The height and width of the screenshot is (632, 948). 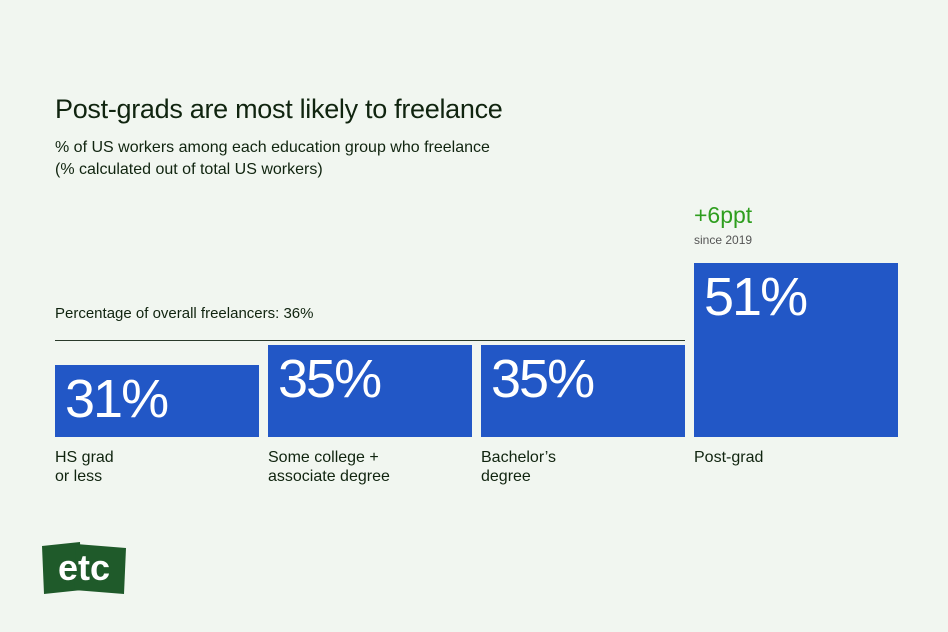 I want to click on value-label: 51%, so click(x=756, y=297).